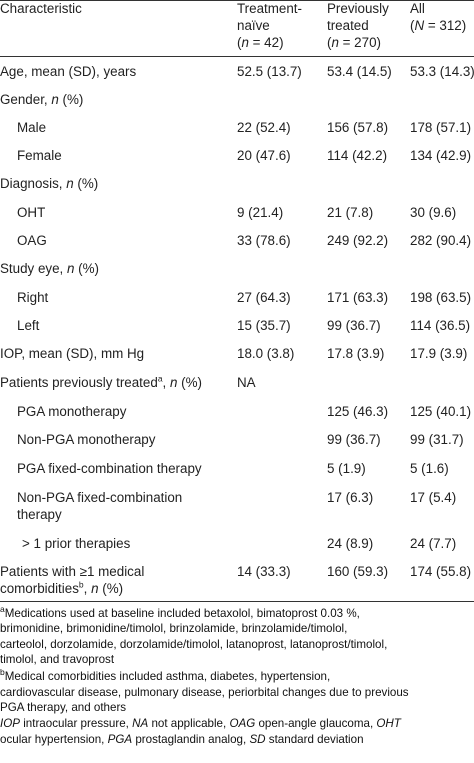 The width and height of the screenshot is (474, 763). What do you see at coordinates (31, 212) in the screenshot?
I see `row-label: OHT` at bounding box center [31, 212].